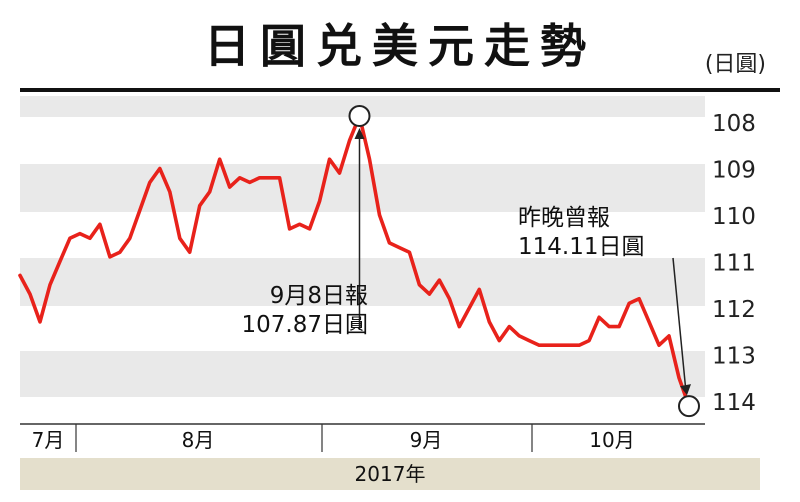 Image resolution: width=800 pixels, height=502 pixels. Describe the element at coordinates (735, 64) in the screenshot. I see `unit-label: (日圓)` at that location.